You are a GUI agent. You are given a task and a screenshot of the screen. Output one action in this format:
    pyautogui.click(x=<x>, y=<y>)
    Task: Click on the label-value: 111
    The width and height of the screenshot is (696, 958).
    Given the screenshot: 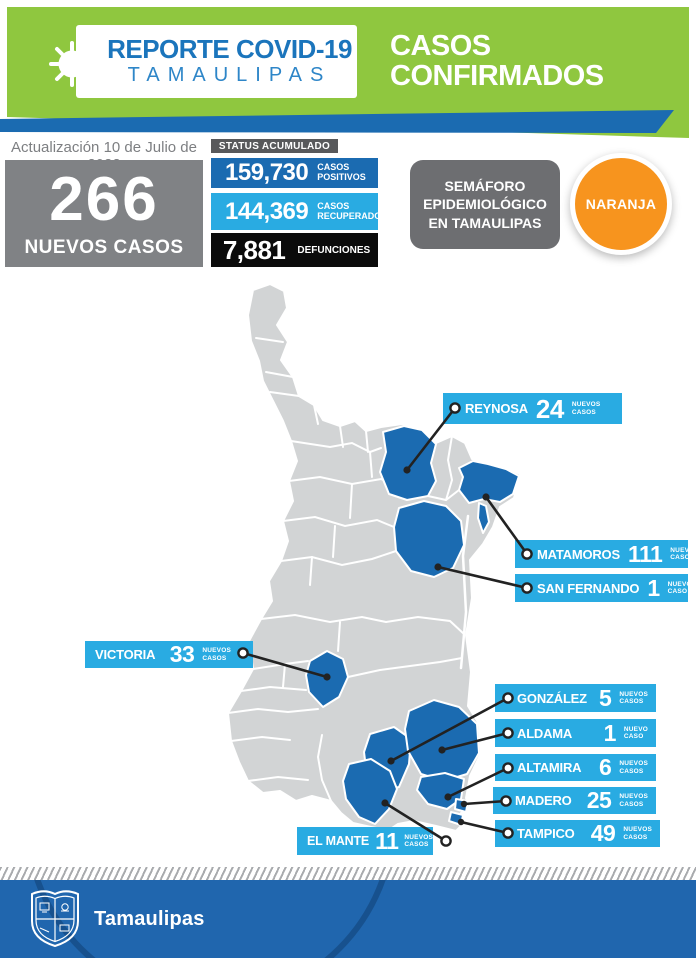 What is the action you would take?
    pyautogui.click(x=645, y=553)
    